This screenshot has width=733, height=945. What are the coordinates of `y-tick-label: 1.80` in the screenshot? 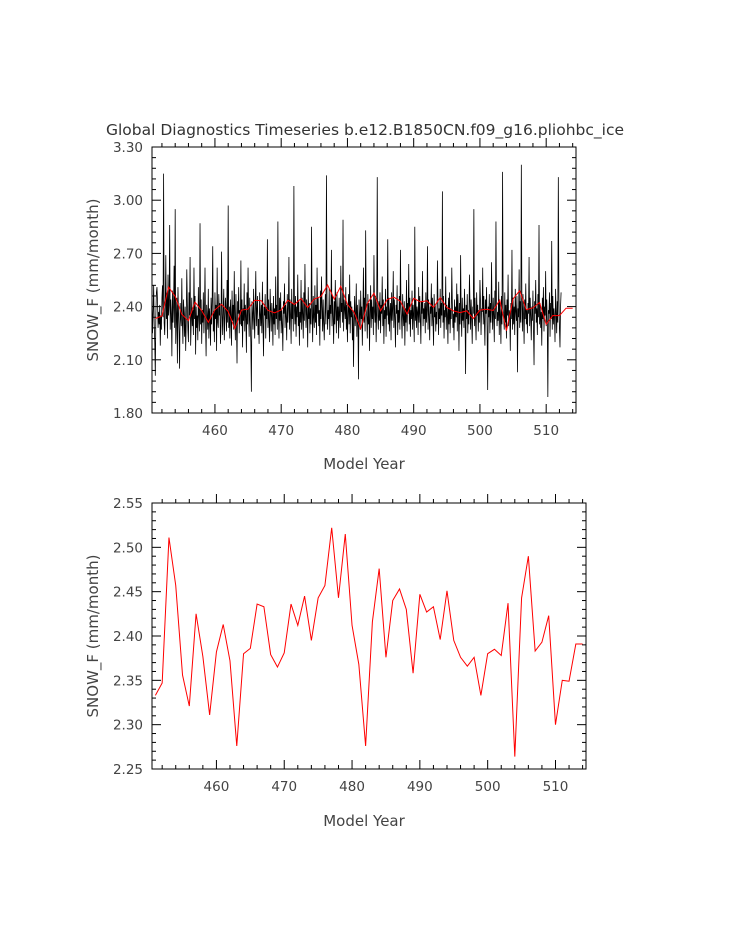 It's located at (128, 414).